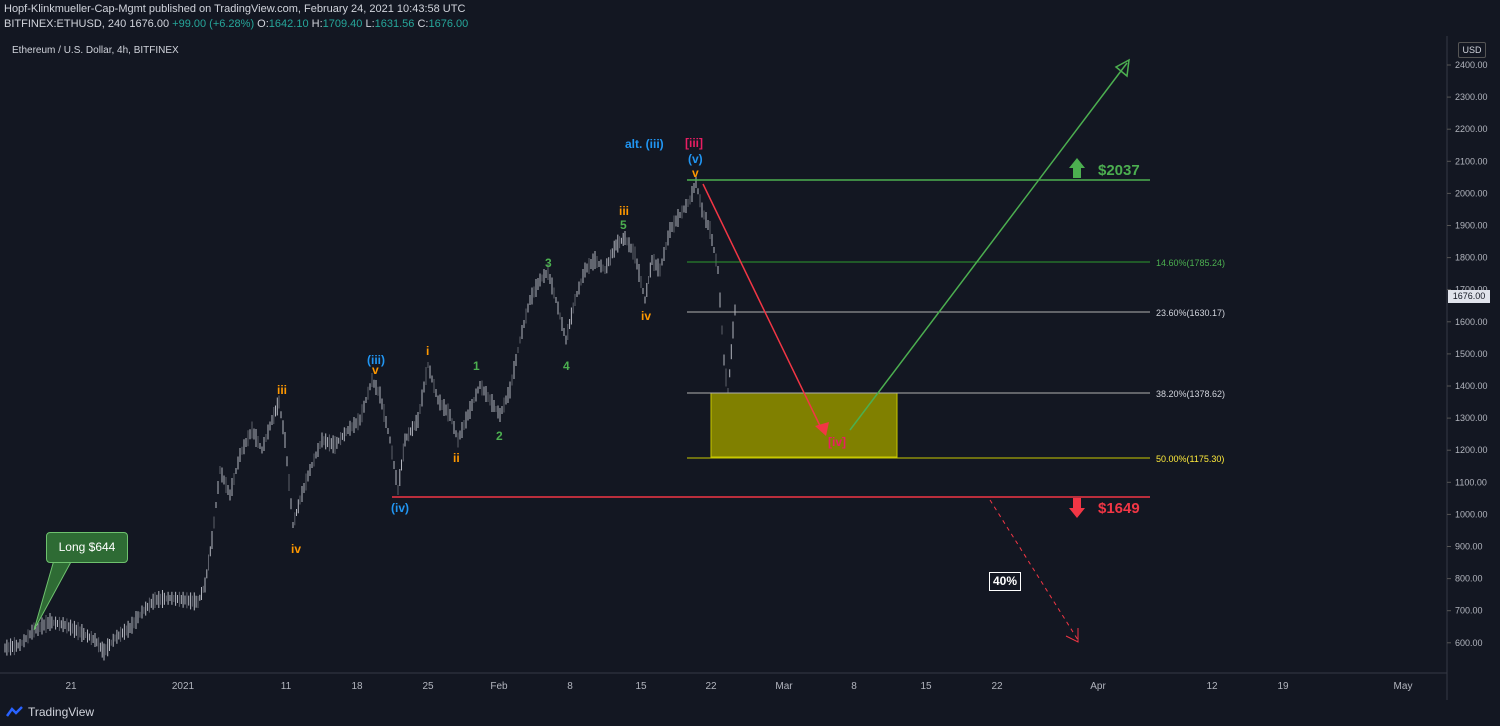  Describe the element at coordinates (822, 429) in the screenshot. I see `down-arrowhead` at that location.